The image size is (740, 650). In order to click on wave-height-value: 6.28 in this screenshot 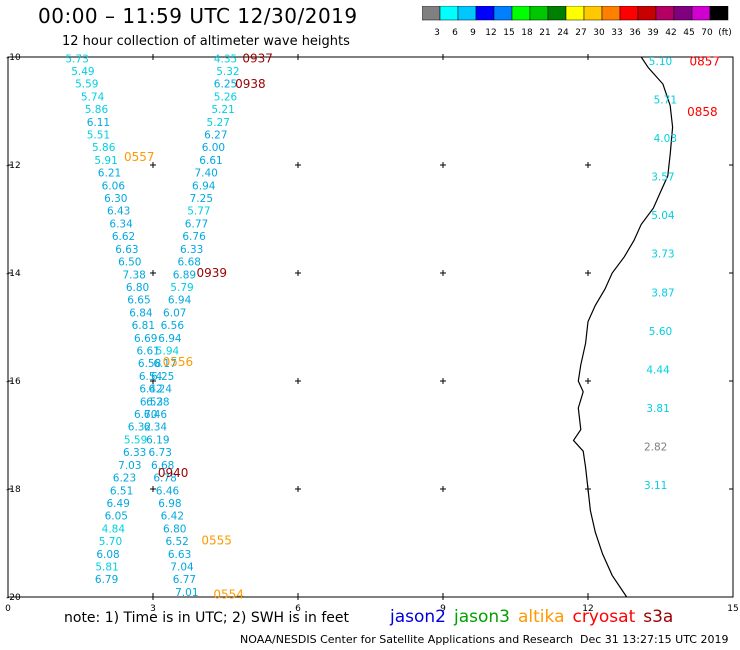, I will do `click(157, 402)`.